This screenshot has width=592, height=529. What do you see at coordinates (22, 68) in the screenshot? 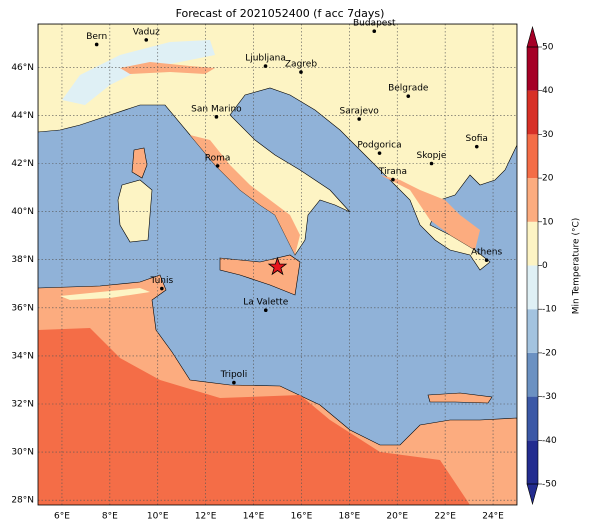
I see `lat-tick-label: 46°N` at bounding box center [22, 68].